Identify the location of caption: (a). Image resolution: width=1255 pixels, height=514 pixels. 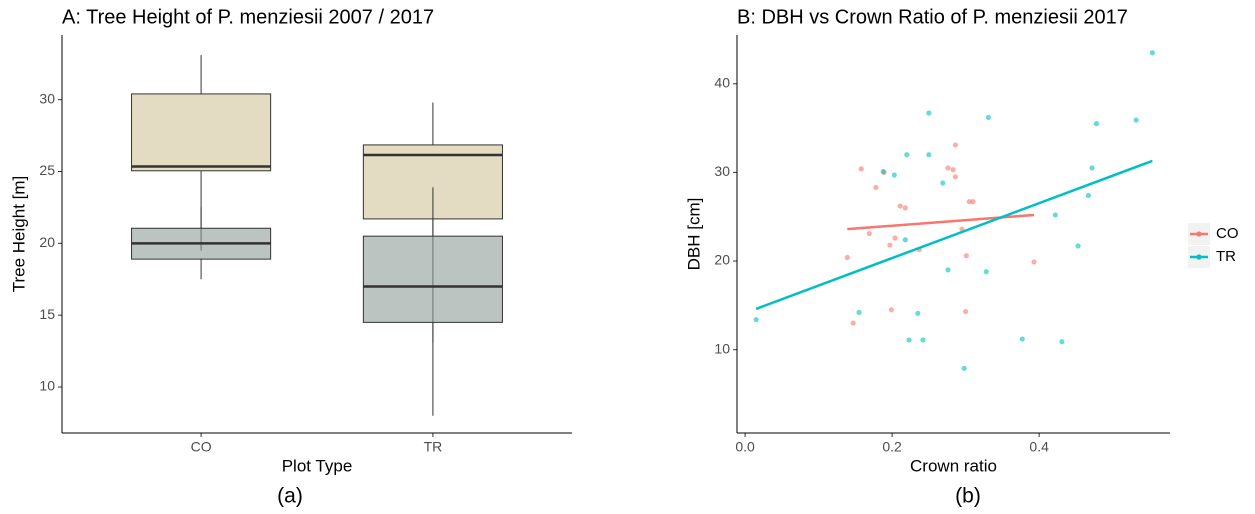
(290, 496).